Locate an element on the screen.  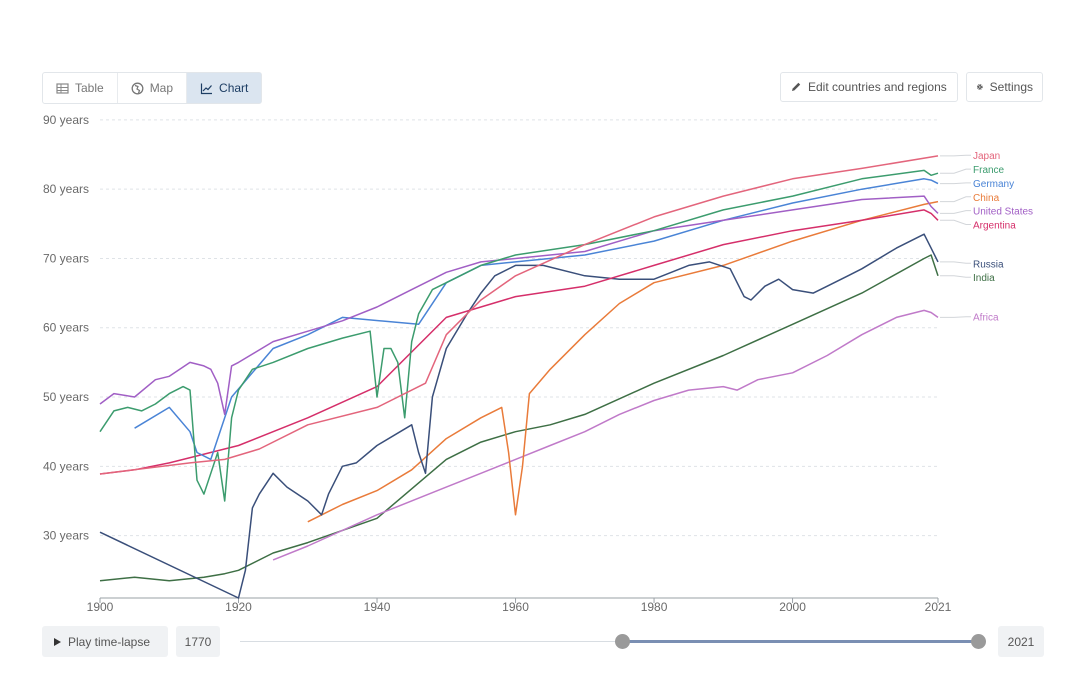
timeline-track is located at coordinates (610, 641).